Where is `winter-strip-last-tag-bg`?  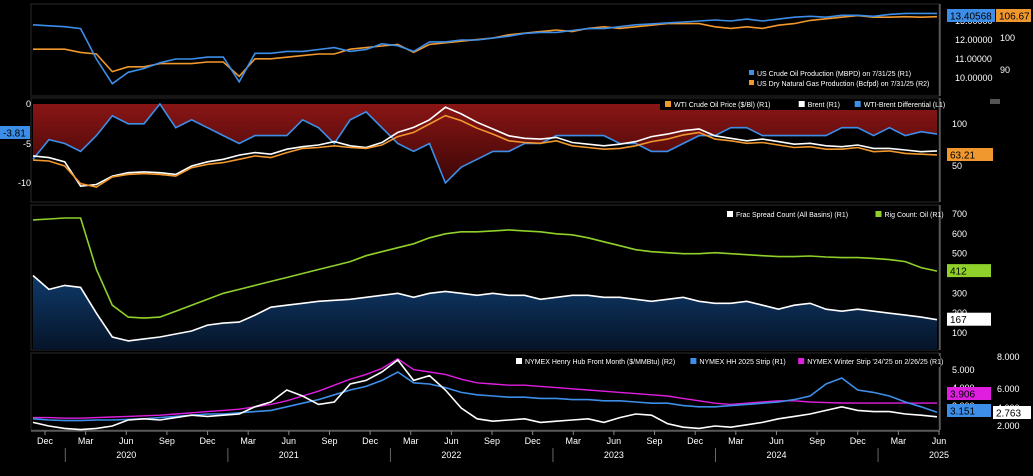 winter-strip-last-tag-bg is located at coordinates (969, 393).